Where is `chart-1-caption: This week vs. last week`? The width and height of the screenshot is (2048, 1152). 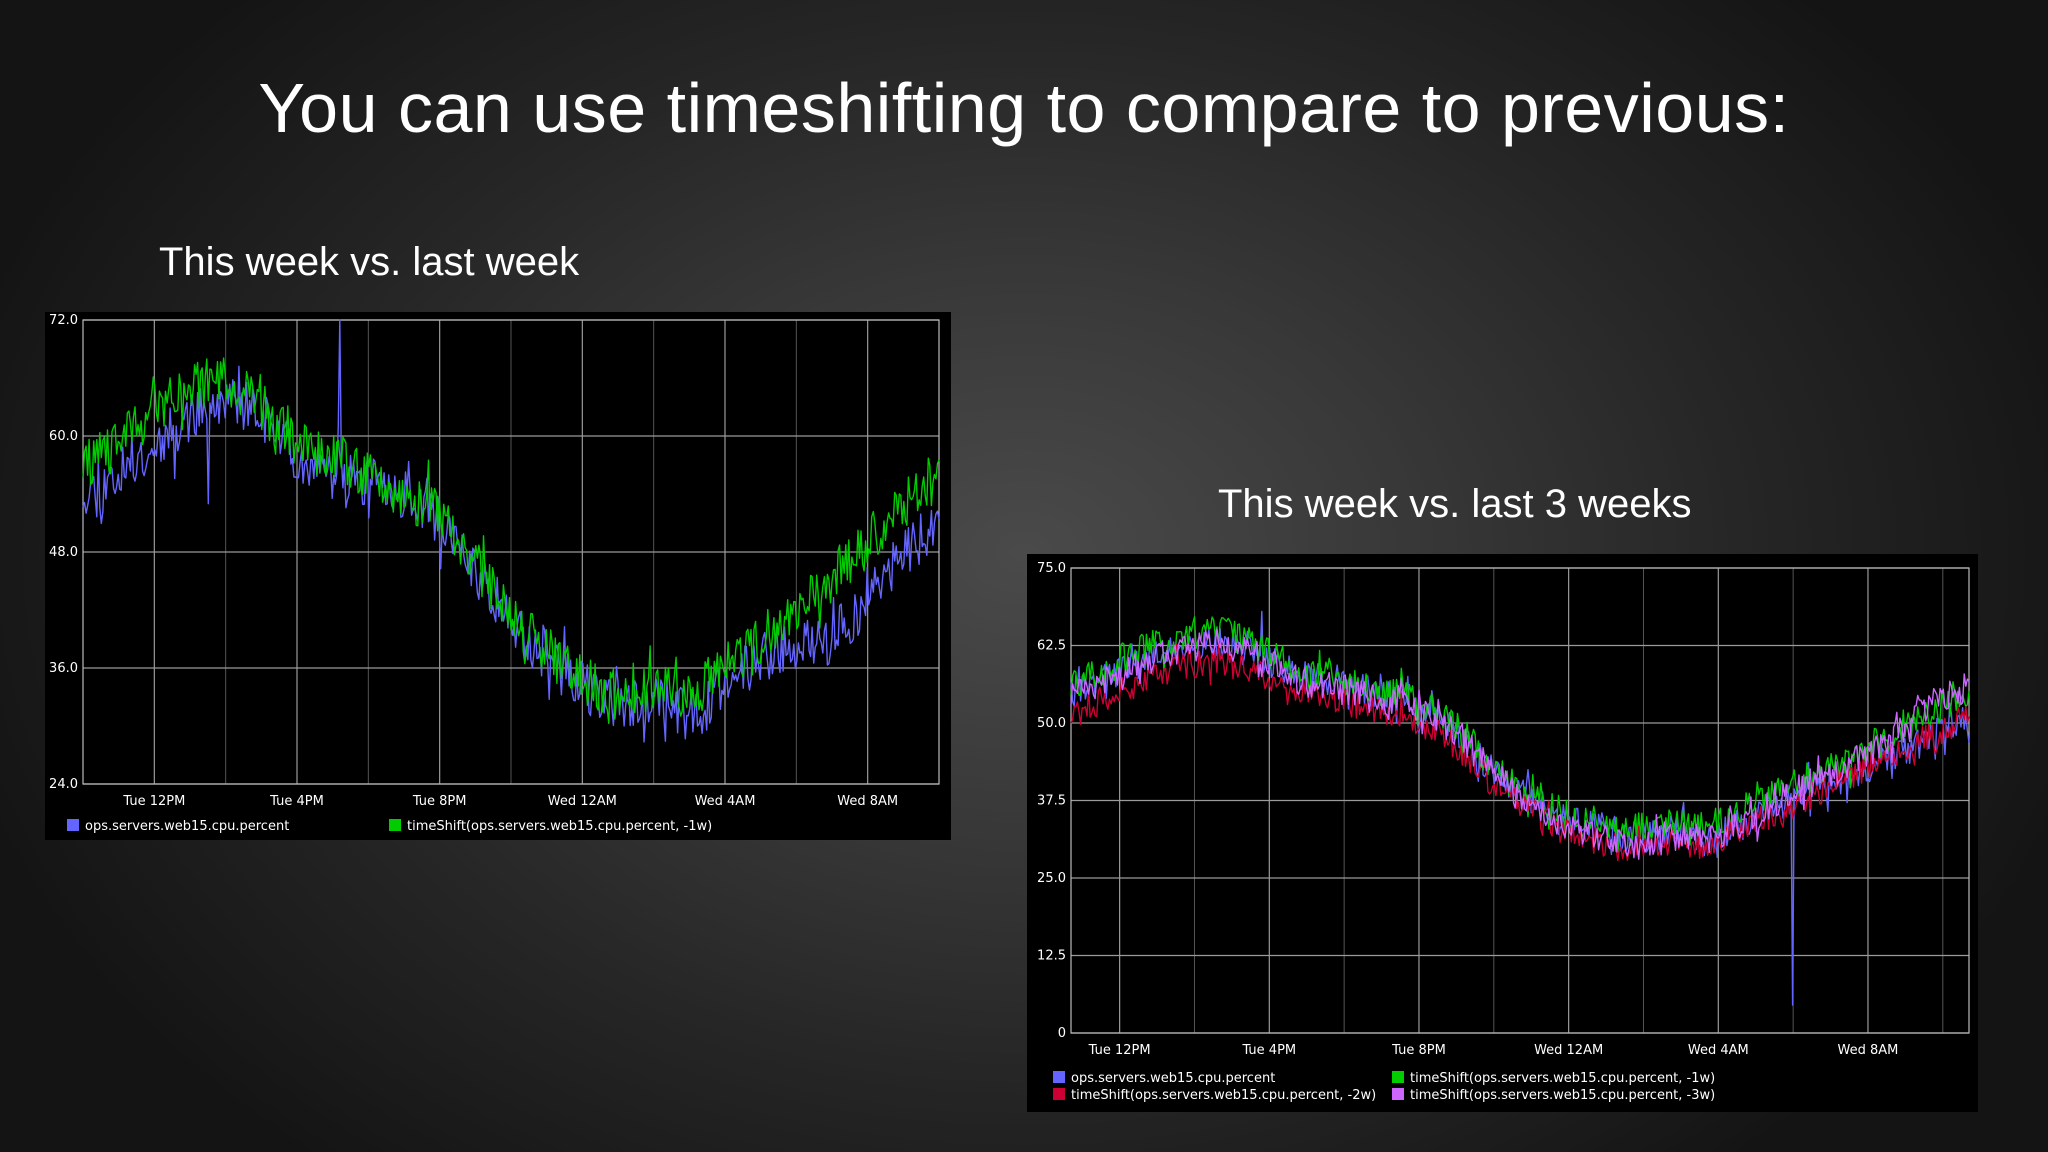 chart-1-caption: This week vs. last week is located at coordinates (369, 262).